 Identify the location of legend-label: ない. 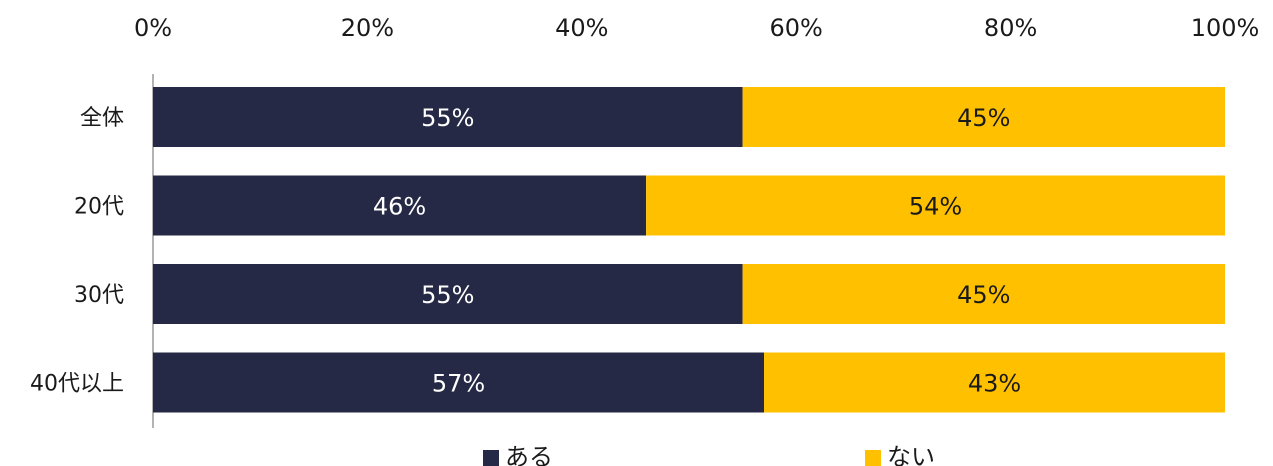
(911, 454).